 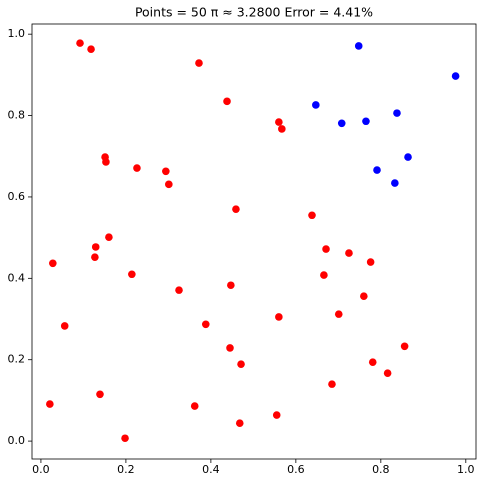 I want to click on y-tick-label: 0.2, so click(x=17, y=359).